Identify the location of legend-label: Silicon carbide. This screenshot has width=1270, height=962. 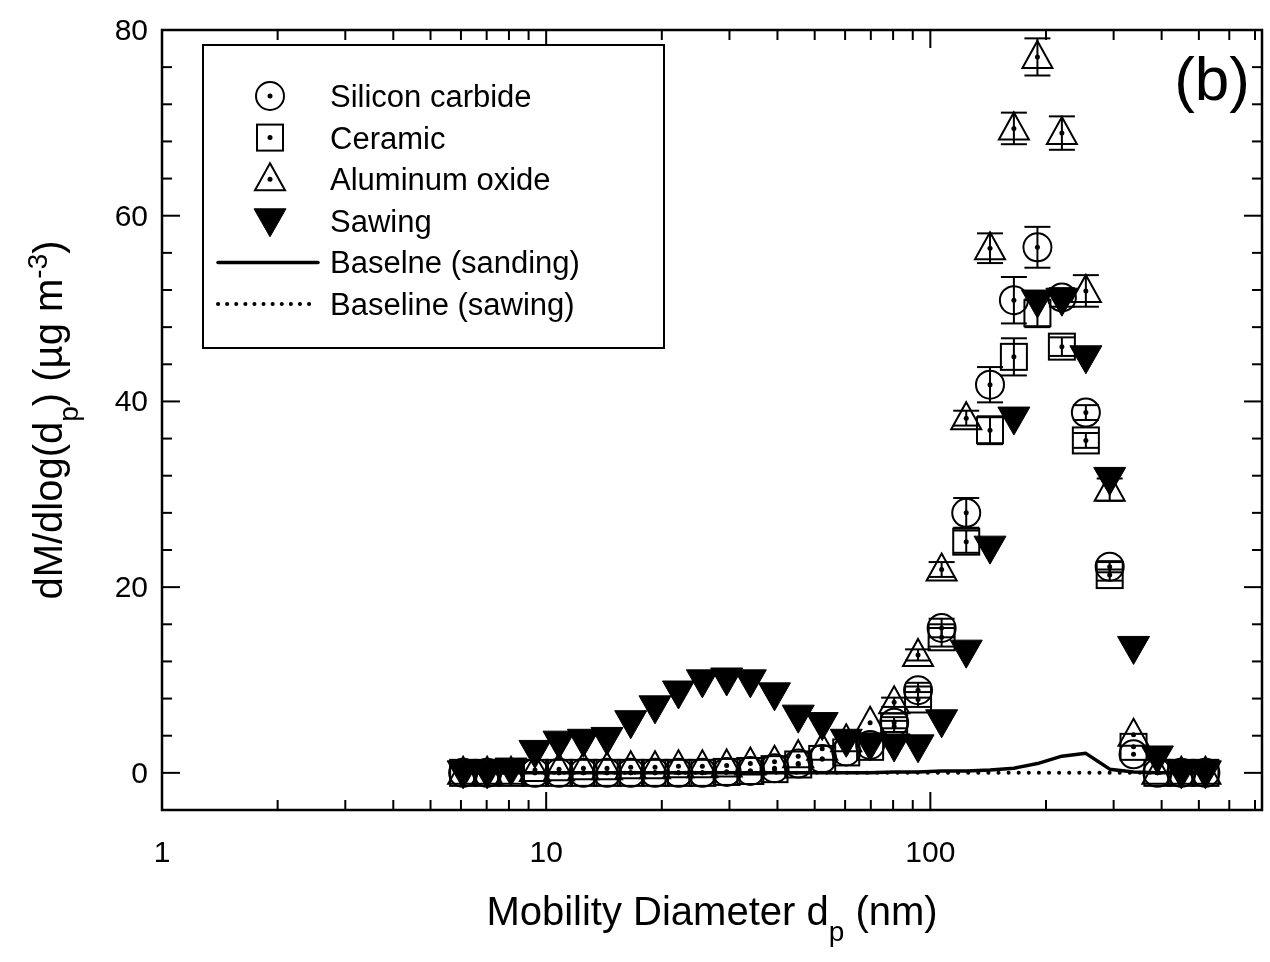
(431, 96).